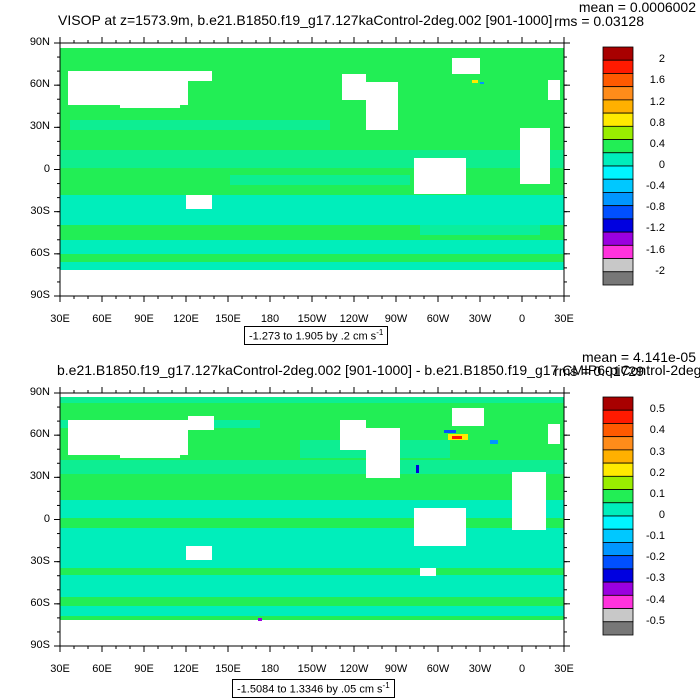 Image resolution: width=700 pixels, height=700 pixels. I want to click on mean-stat: mean = 0.0006002, so click(637, 7).